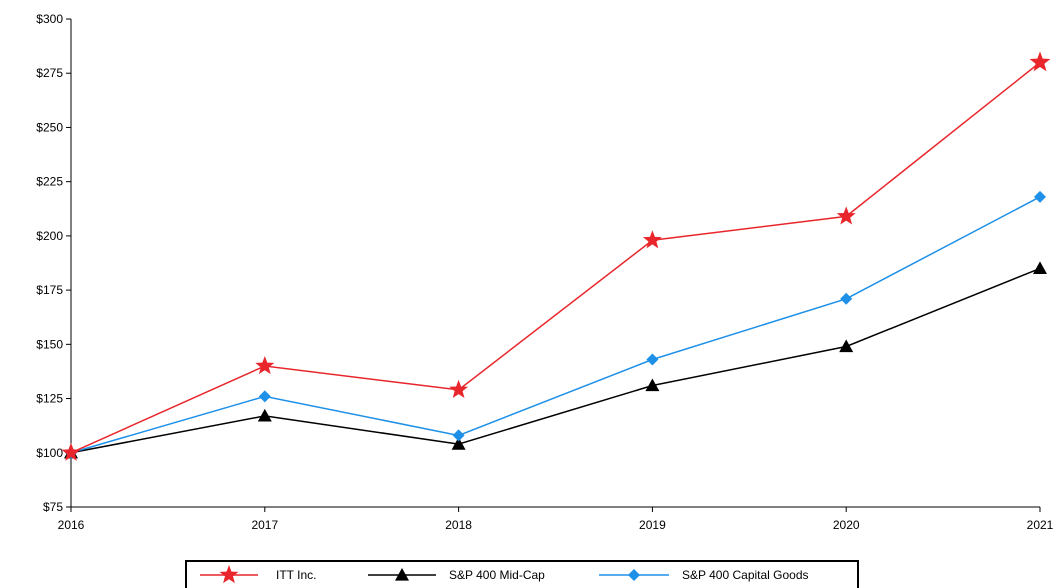 The image size is (1055, 588). What do you see at coordinates (53, 507) in the screenshot?
I see `y-tick-label: $75` at bounding box center [53, 507].